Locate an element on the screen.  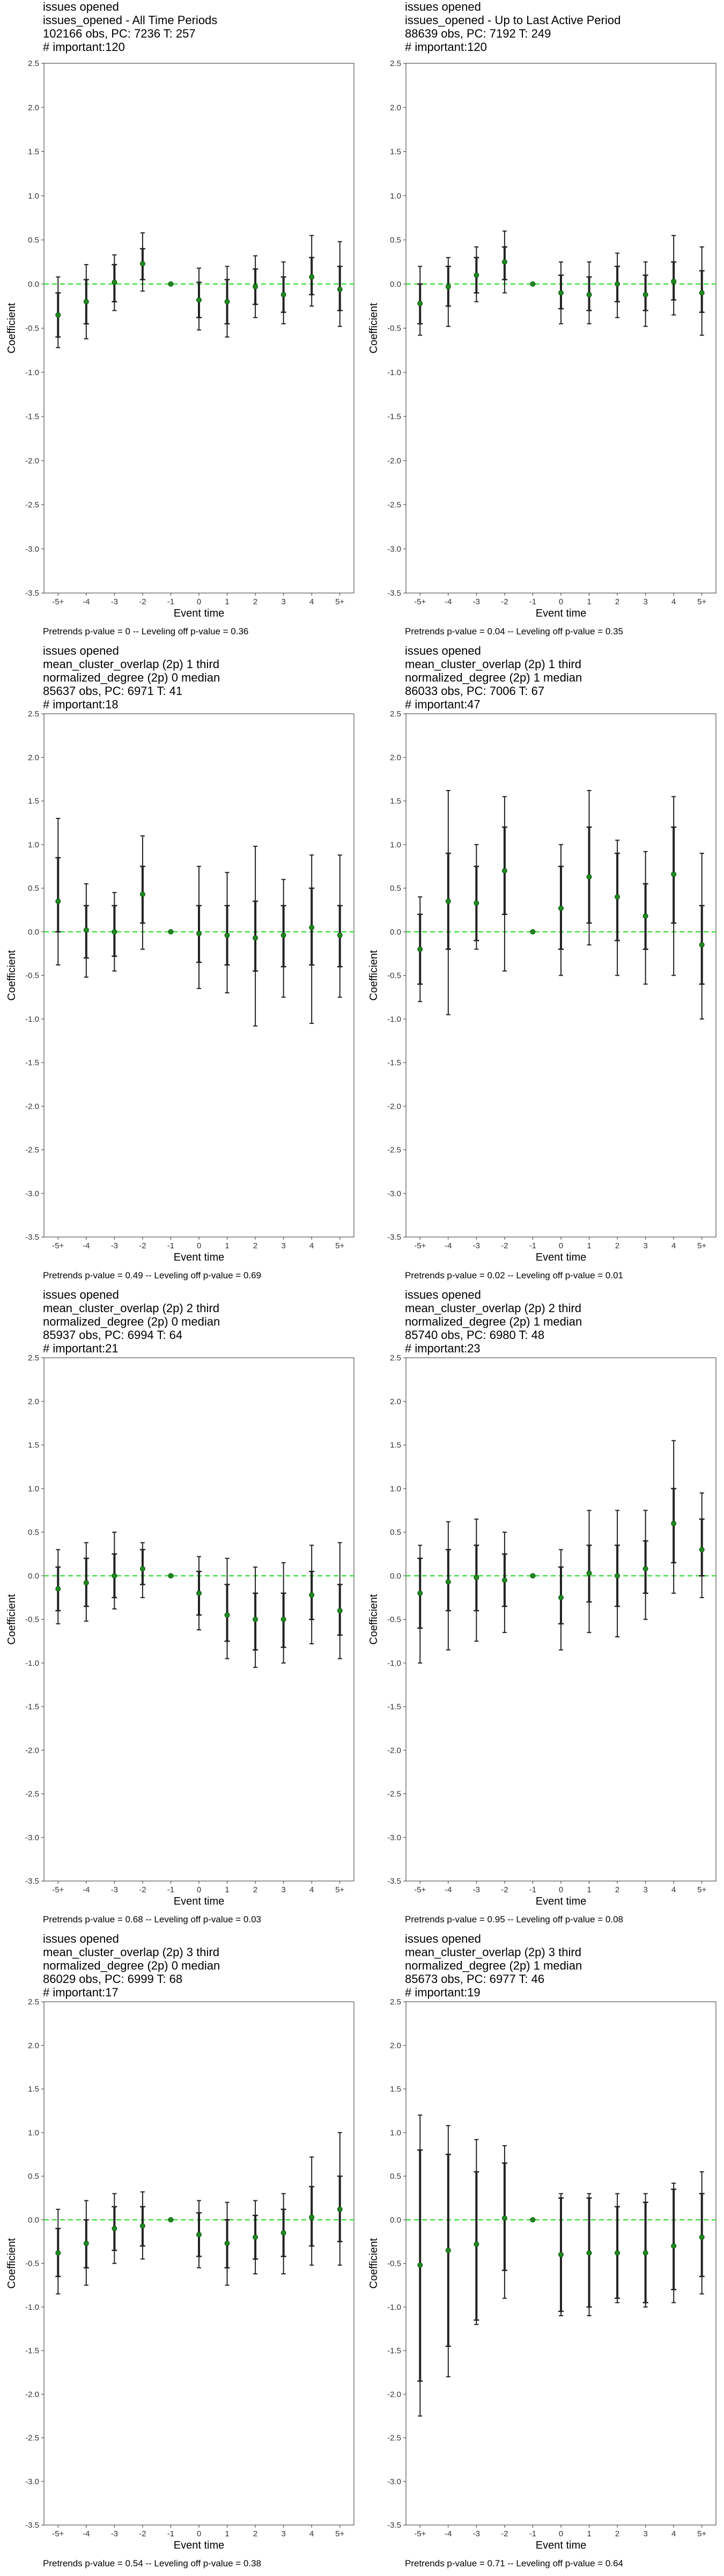
y-tick-label: 0.5 is located at coordinates (395, 240).